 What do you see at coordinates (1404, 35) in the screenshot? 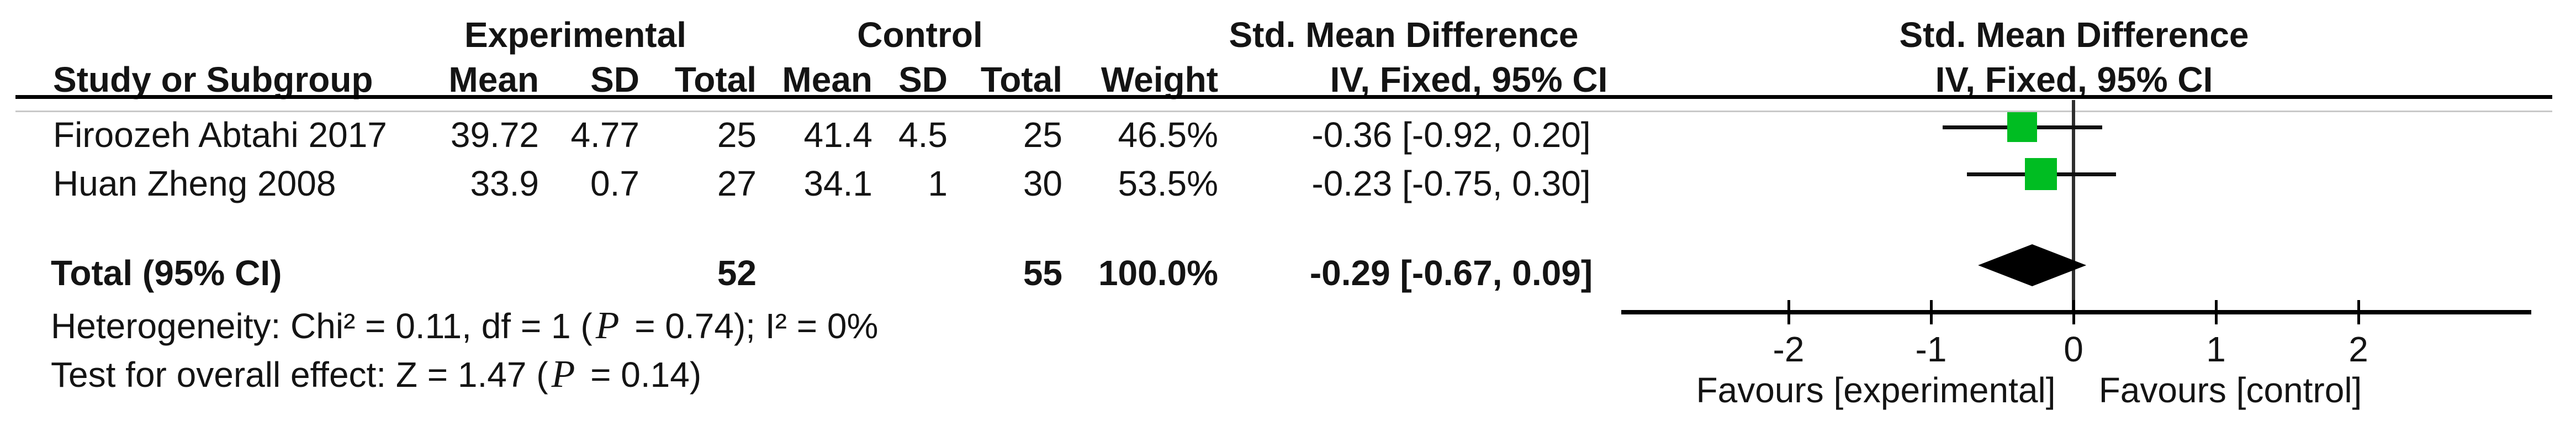
I see `group-header-smd-table: Std. Mean Difference` at bounding box center [1404, 35].